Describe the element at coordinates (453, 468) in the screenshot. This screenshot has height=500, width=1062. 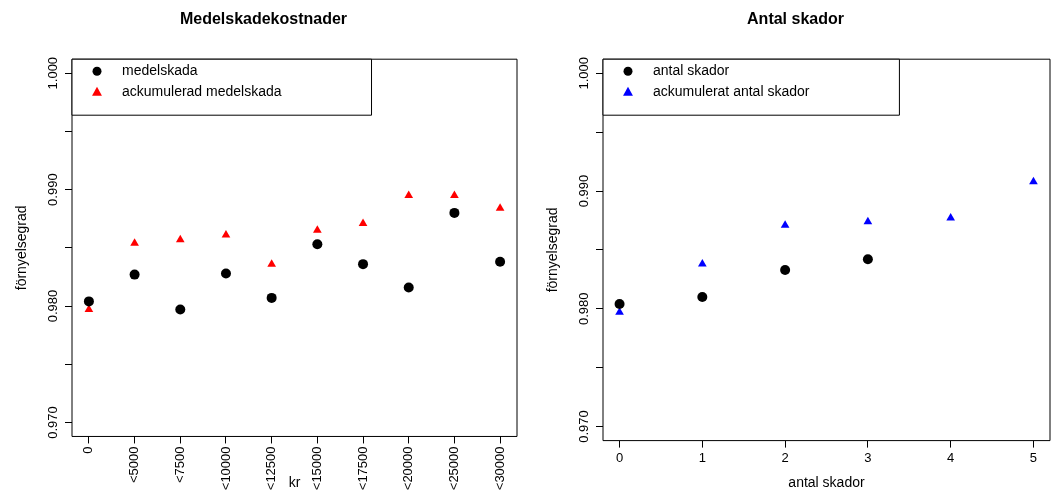
I see `x-tick-label: <25000` at that location.